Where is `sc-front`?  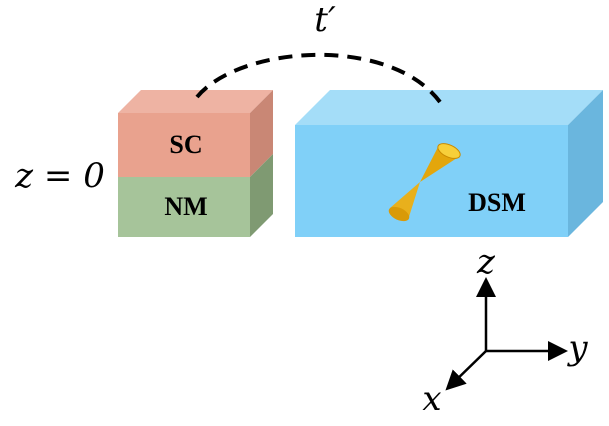 sc-front is located at coordinates (184, 145).